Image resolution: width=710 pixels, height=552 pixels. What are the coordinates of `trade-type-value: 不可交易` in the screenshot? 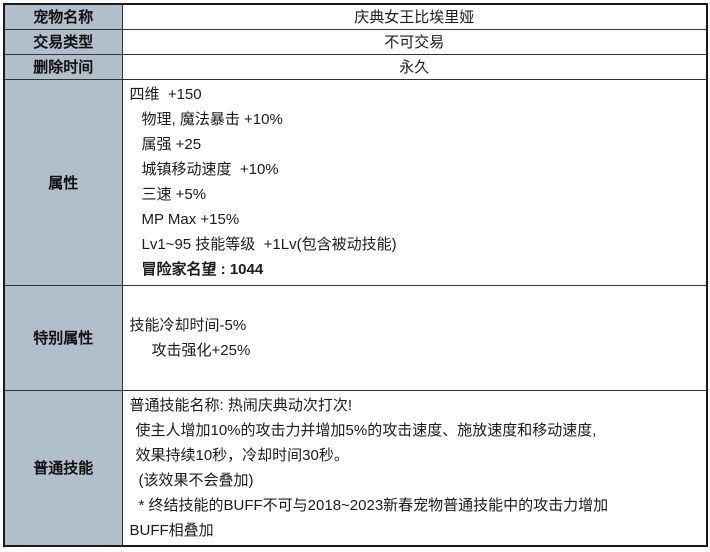 It's located at (414, 41).